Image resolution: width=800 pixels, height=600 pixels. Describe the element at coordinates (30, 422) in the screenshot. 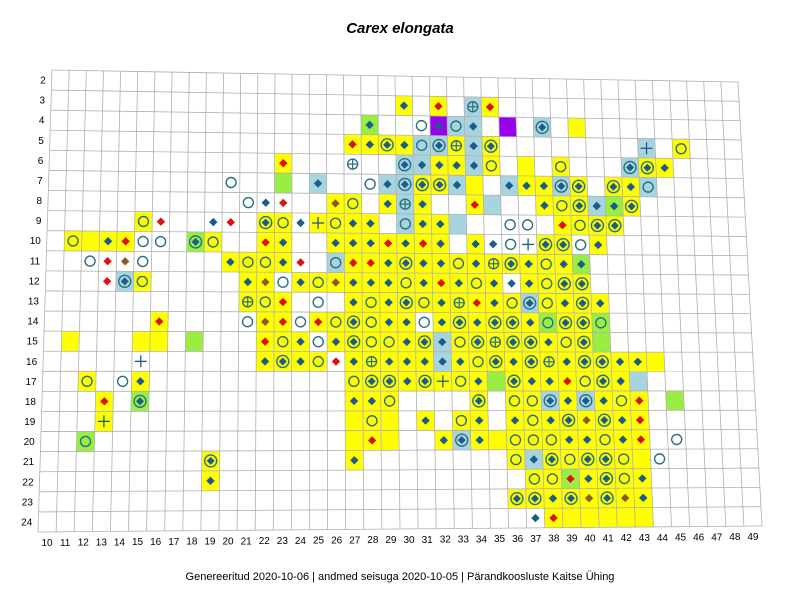

I see `y-tick-label: 19` at that location.